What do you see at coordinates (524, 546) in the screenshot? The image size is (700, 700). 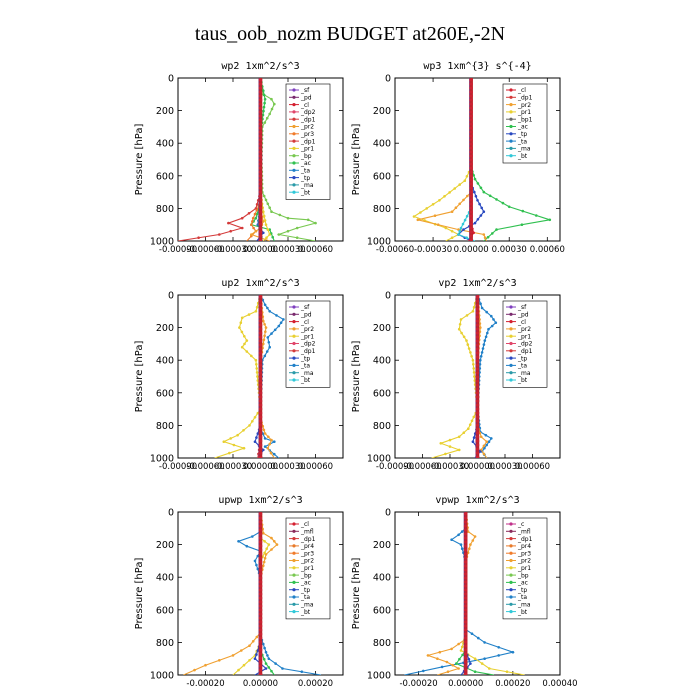 I see `legend-label: _pr4` at bounding box center [524, 546].